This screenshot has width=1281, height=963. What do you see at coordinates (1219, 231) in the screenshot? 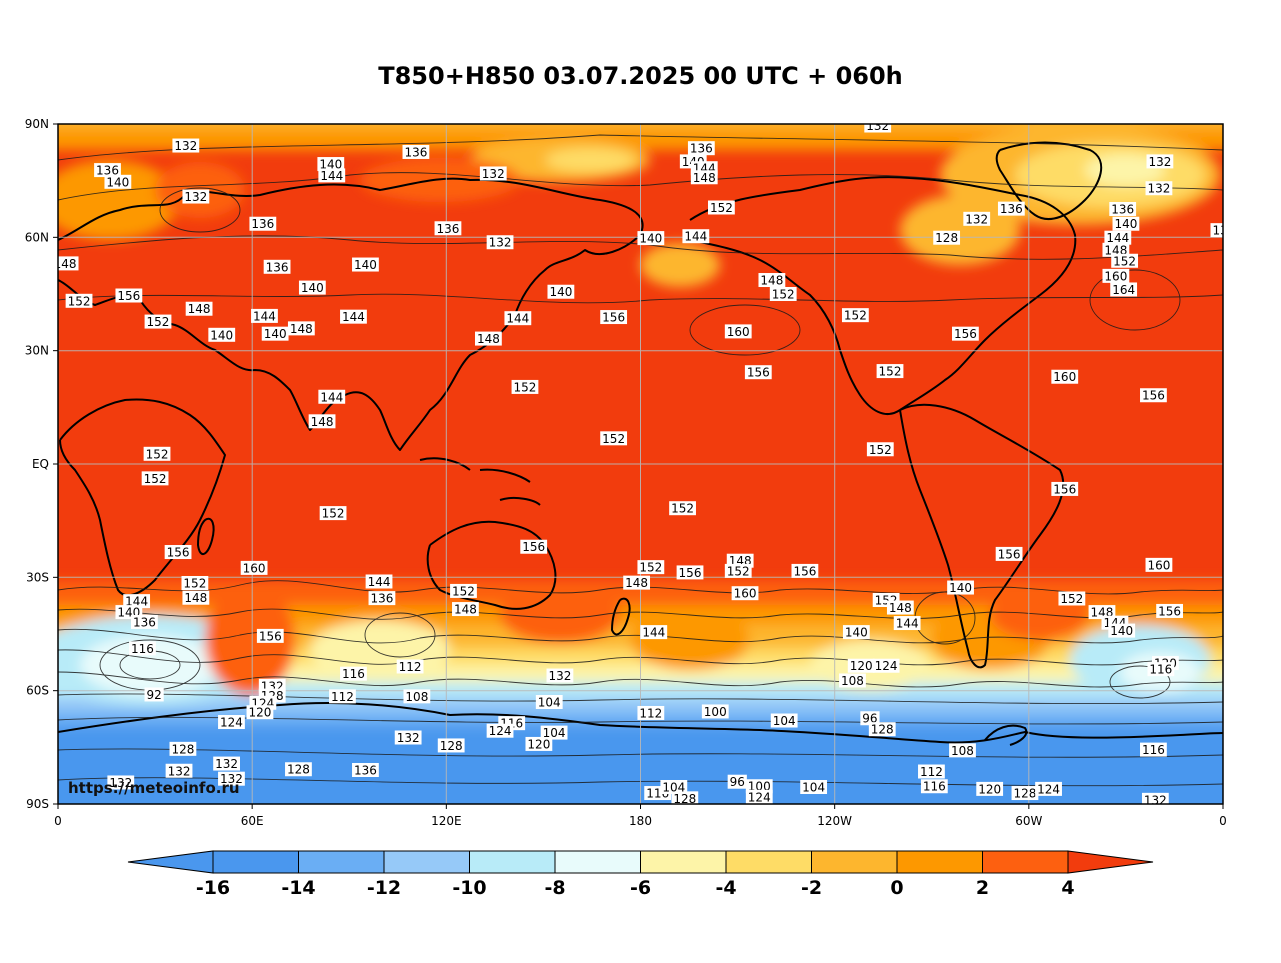
I see `contour-label-text: 13` at bounding box center [1219, 231].